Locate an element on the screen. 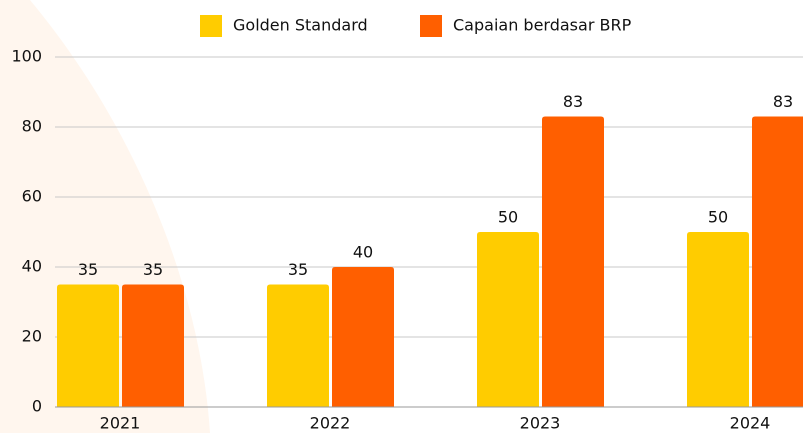 This screenshot has height=433, width=803. y-tick-label: 0 is located at coordinates (37, 406).